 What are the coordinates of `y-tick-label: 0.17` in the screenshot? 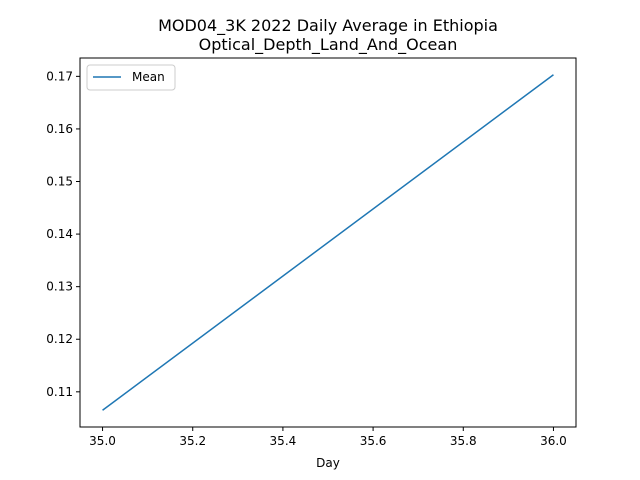 It's located at (59, 76).